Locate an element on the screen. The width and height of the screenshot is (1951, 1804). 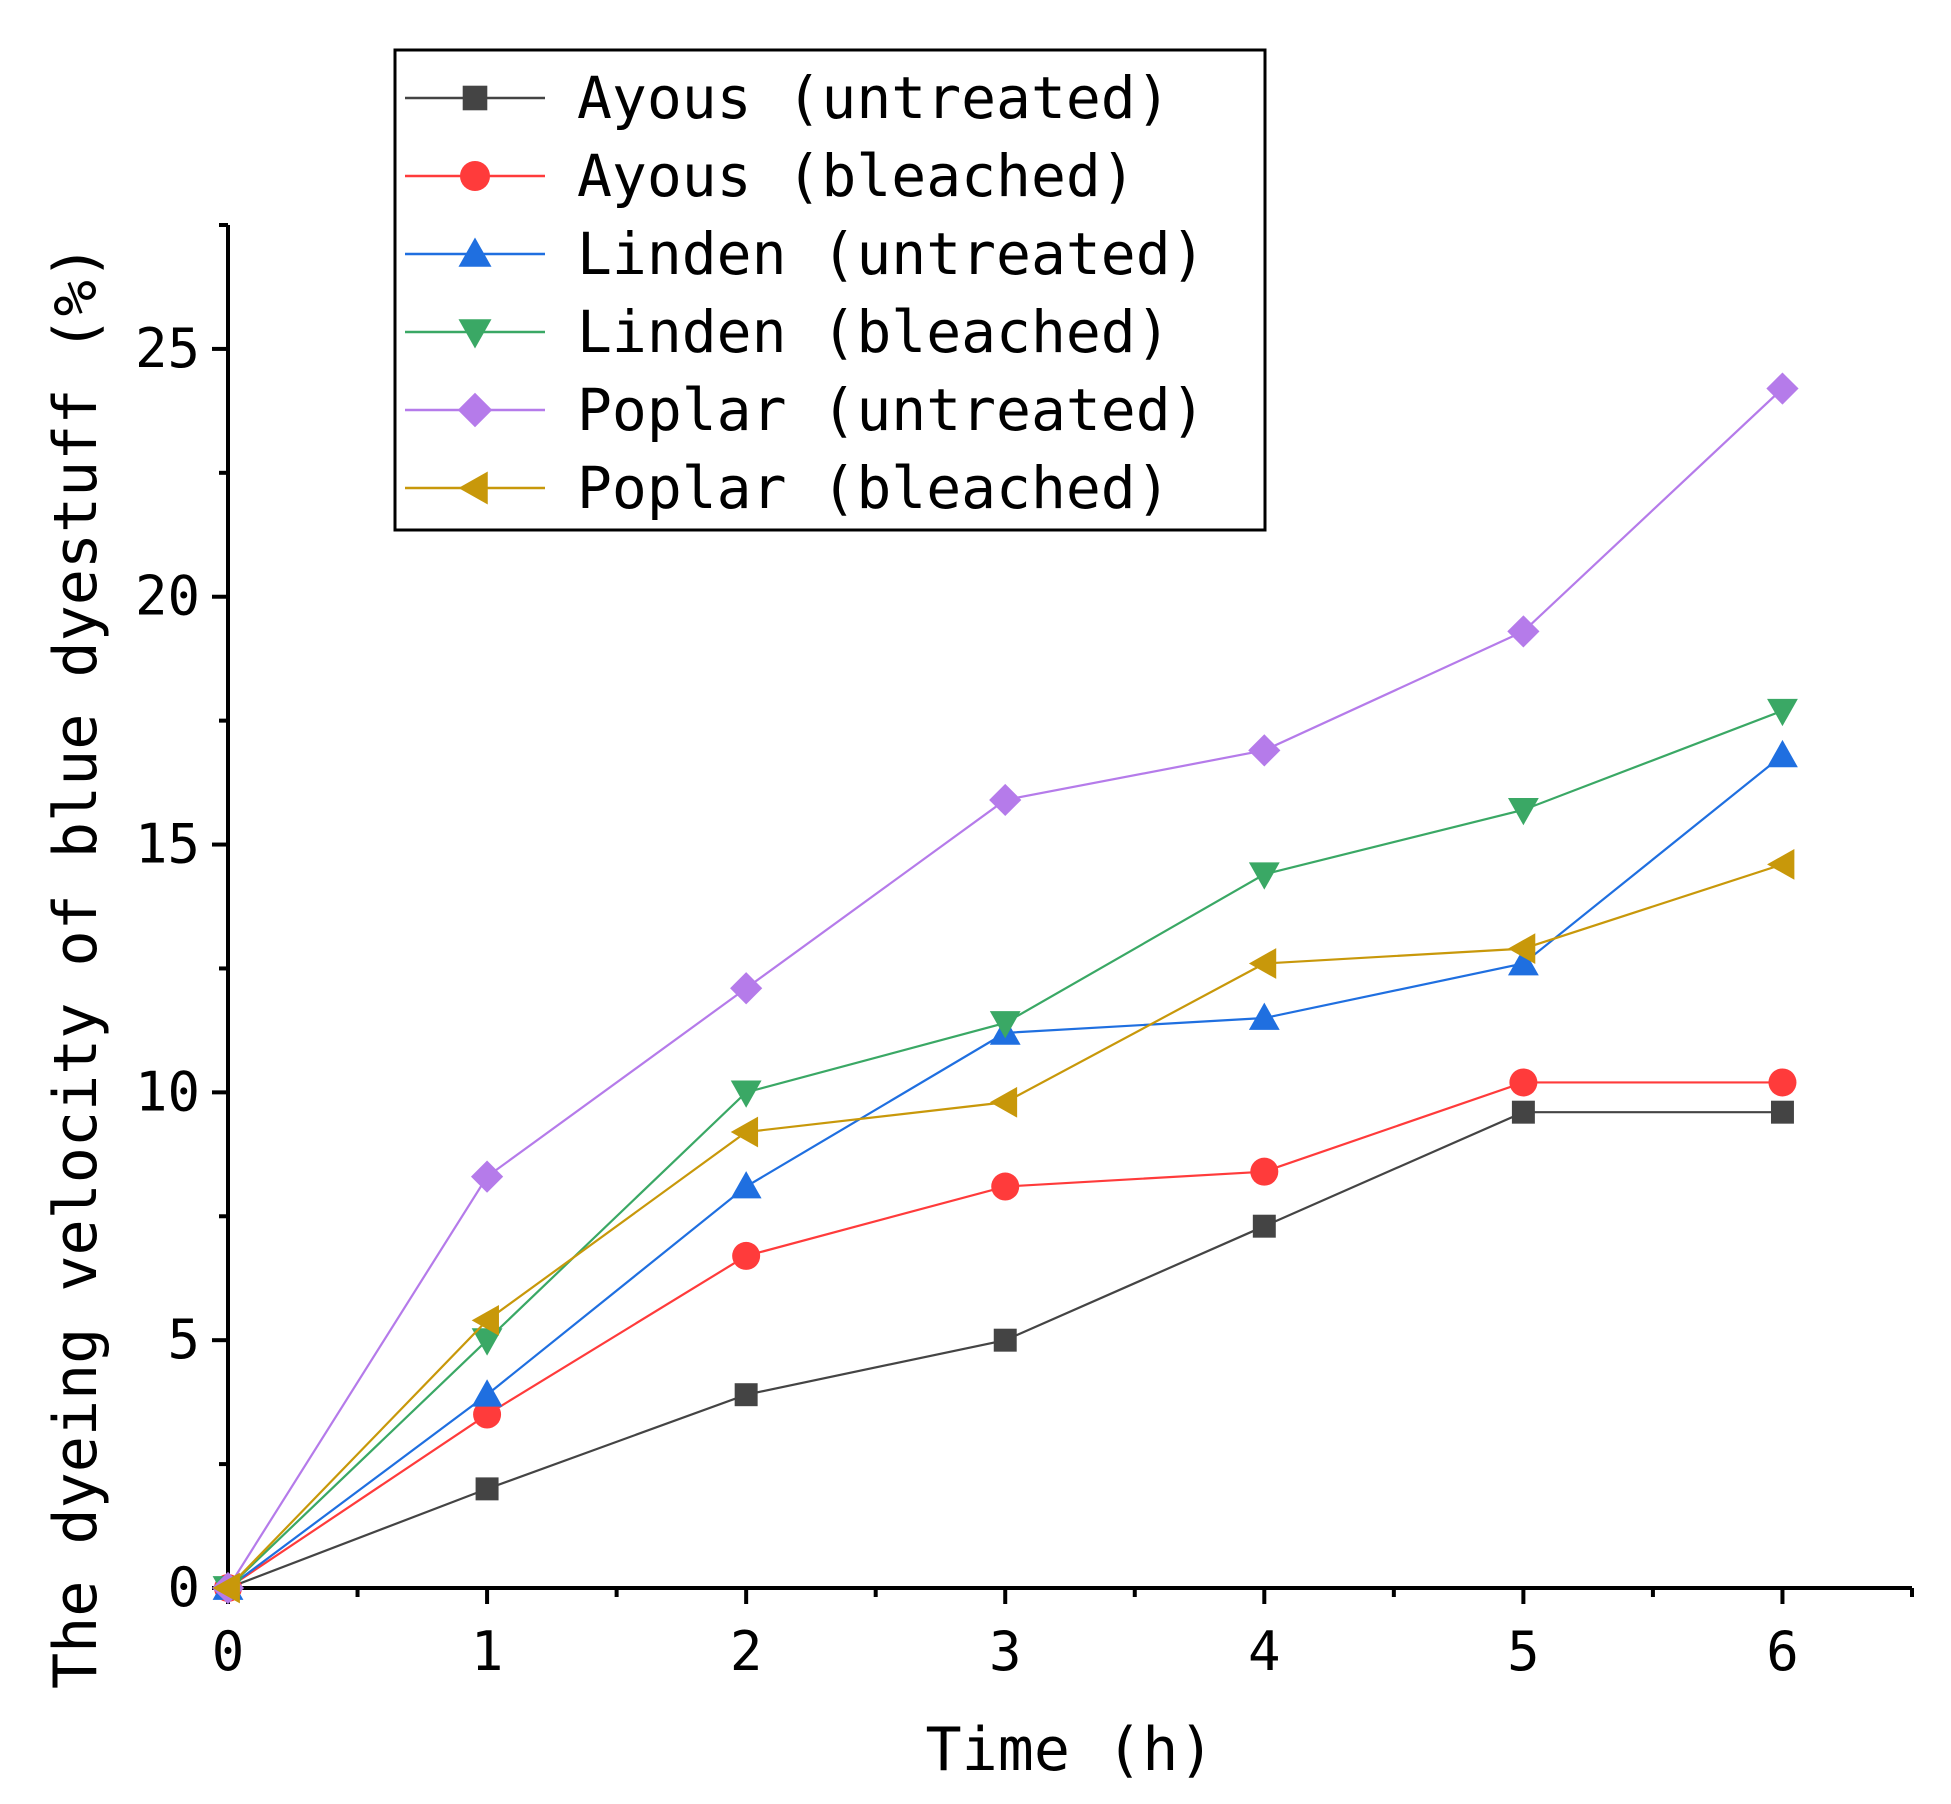
y-tick-label: 0 is located at coordinates (183, 1587).